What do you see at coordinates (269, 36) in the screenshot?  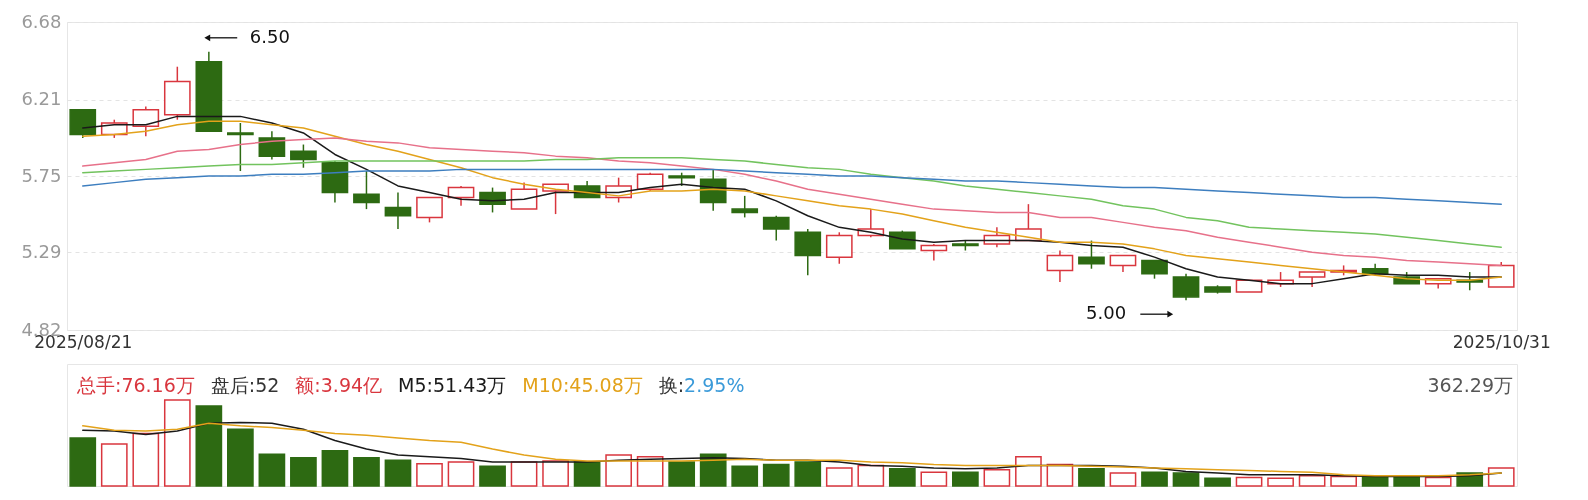 I see `annotation: 6.50` at bounding box center [269, 36].